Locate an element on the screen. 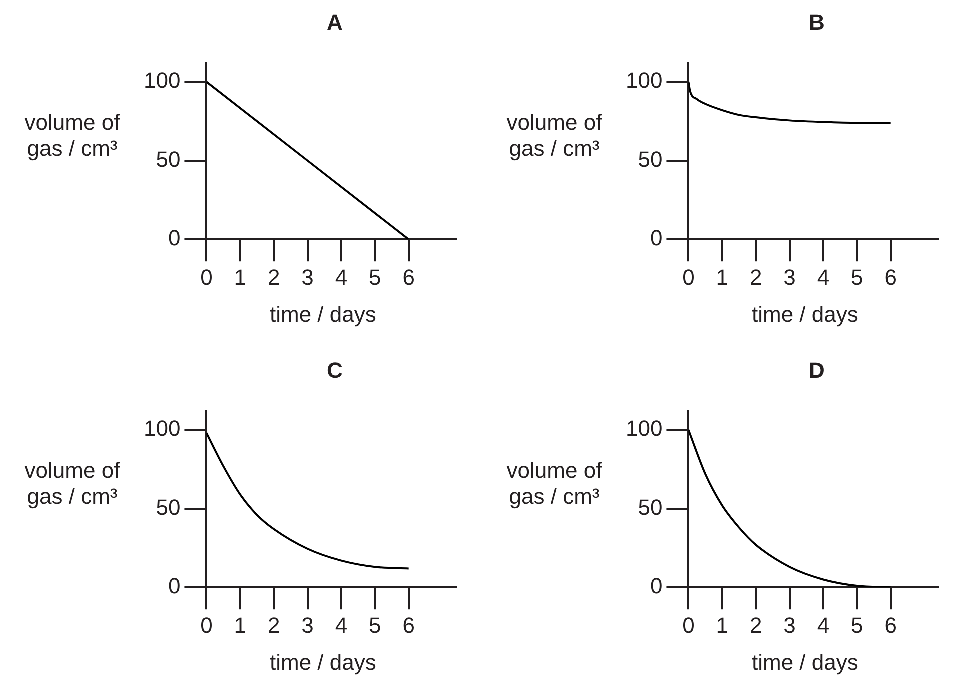  chart-title: D is located at coordinates (817, 371).